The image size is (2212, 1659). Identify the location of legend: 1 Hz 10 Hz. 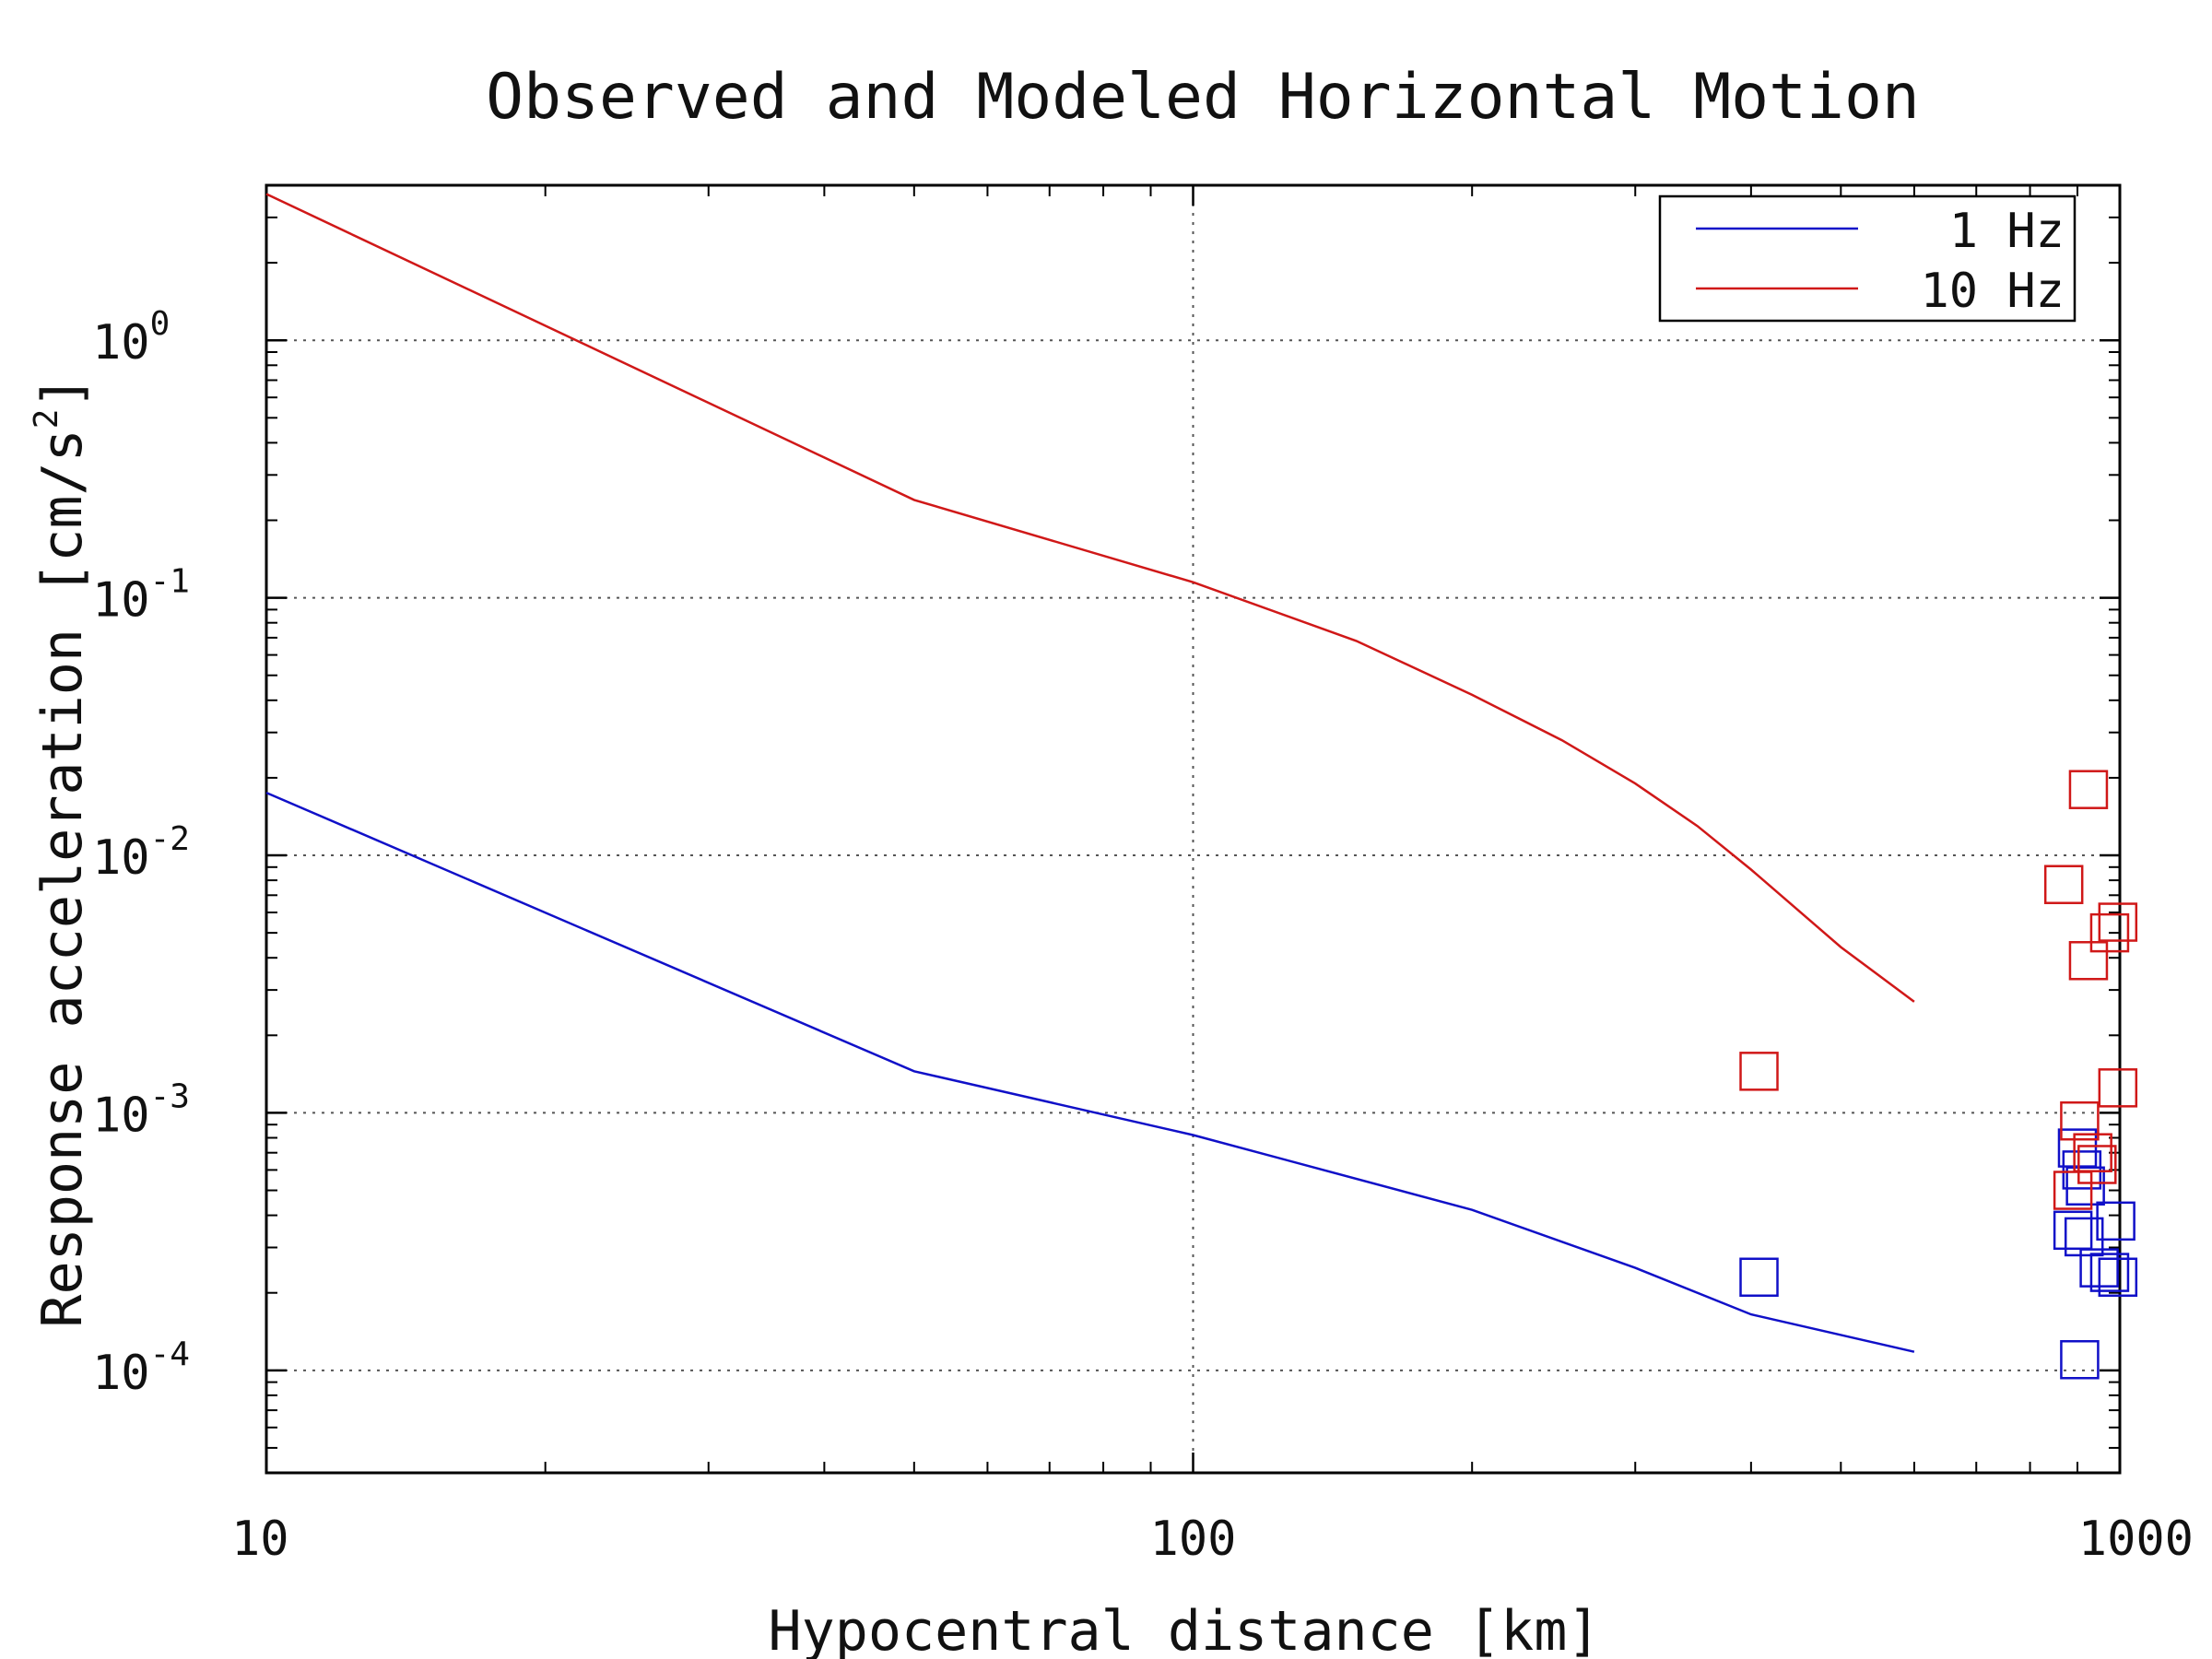
(1867, 258).